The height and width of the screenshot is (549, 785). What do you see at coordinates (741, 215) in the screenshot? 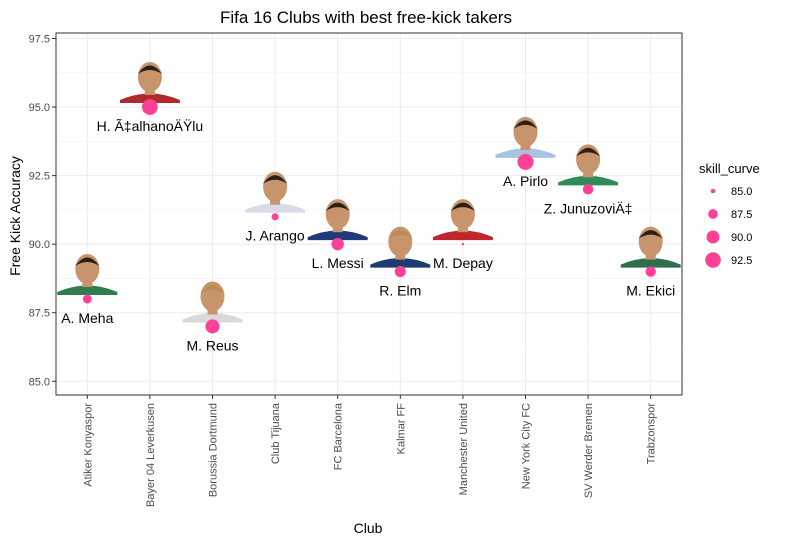
I see `legend-label: 87.5` at bounding box center [741, 215].